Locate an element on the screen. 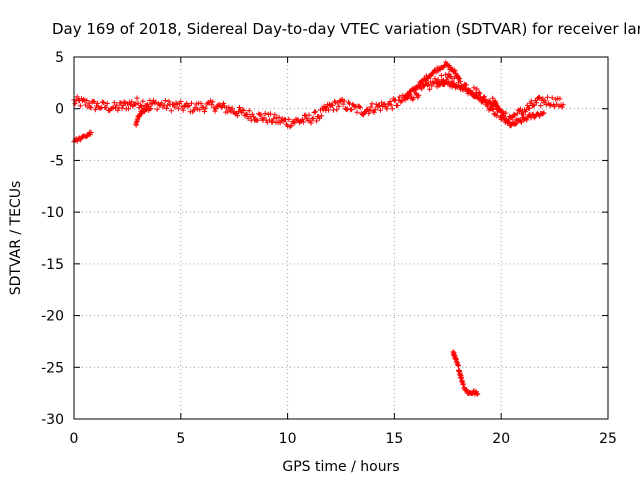 The image size is (640, 480). x-tick-label: 0 is located at coordinates (74, 439).